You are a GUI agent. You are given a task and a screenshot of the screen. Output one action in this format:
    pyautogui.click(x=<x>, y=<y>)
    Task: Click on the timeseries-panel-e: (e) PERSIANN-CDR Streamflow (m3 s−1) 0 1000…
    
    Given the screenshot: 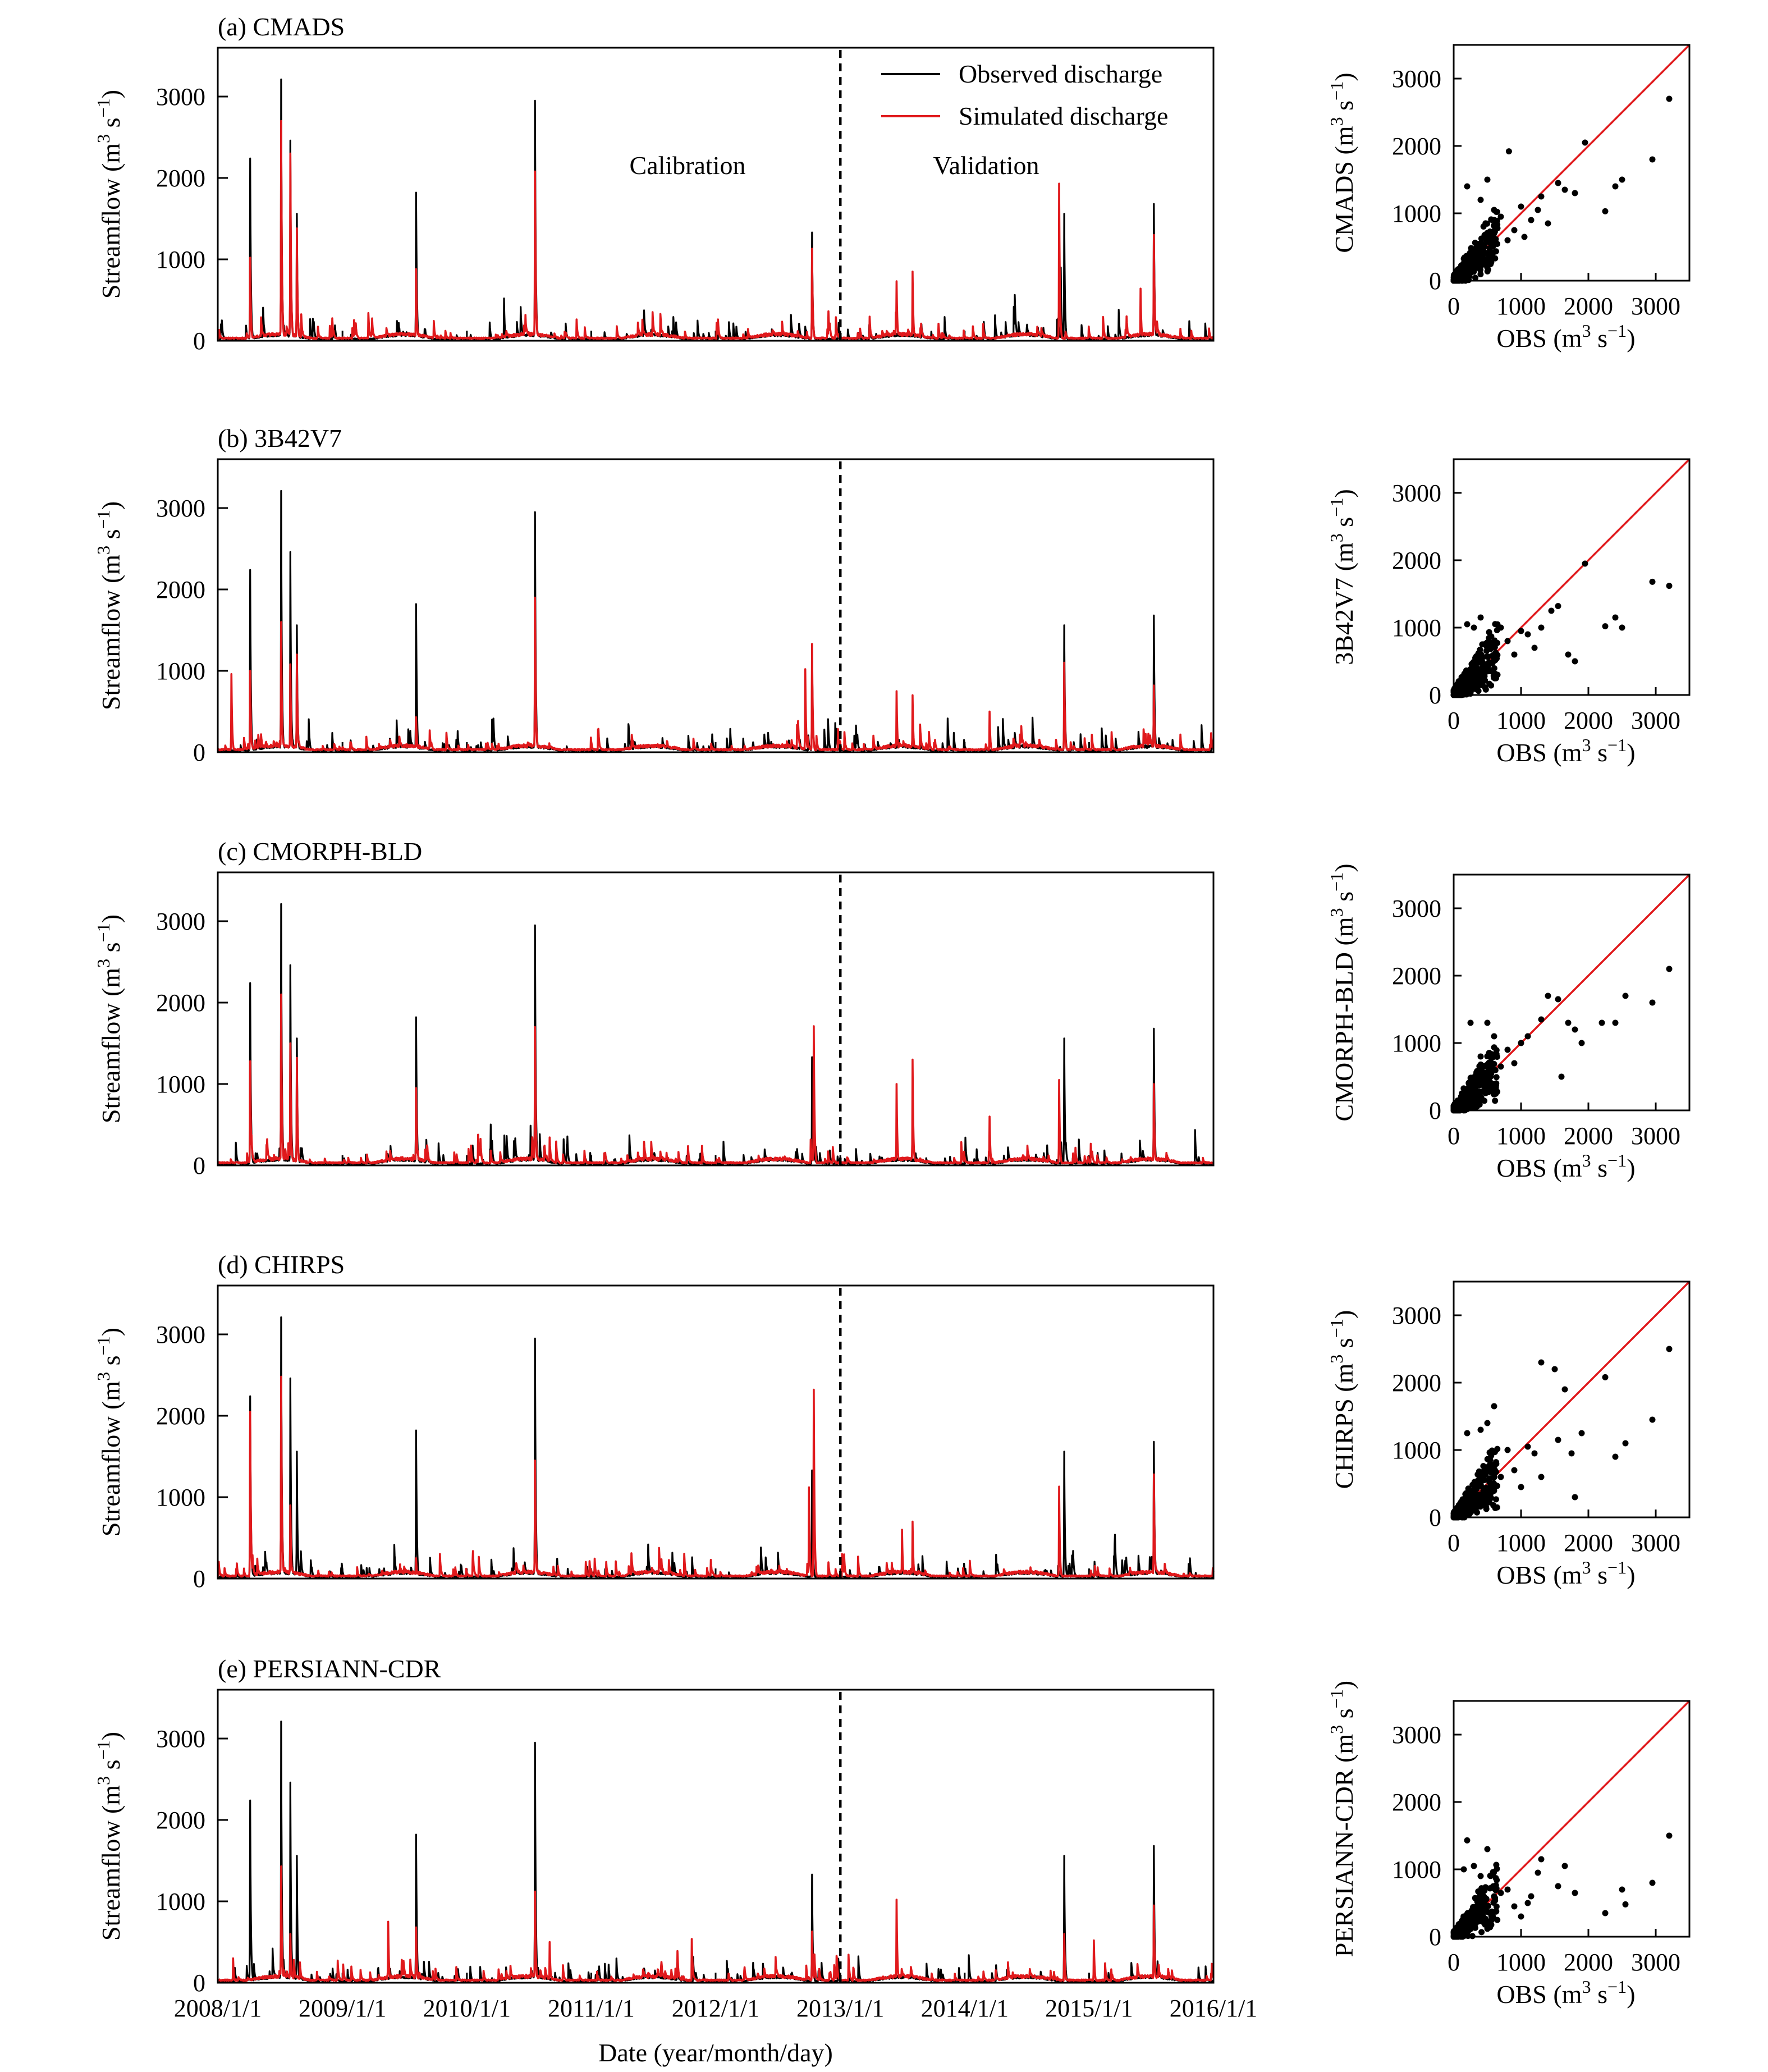 What is the action you would take?
    pyautogui.click(x=675, y=1838)
    